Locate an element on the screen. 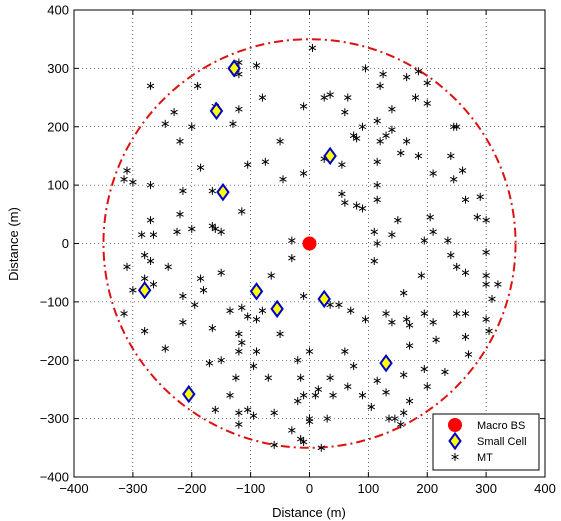 The height and width of the screenshot is (521, 561). y-tick-label: 0 is located at coordinates (65, 243).